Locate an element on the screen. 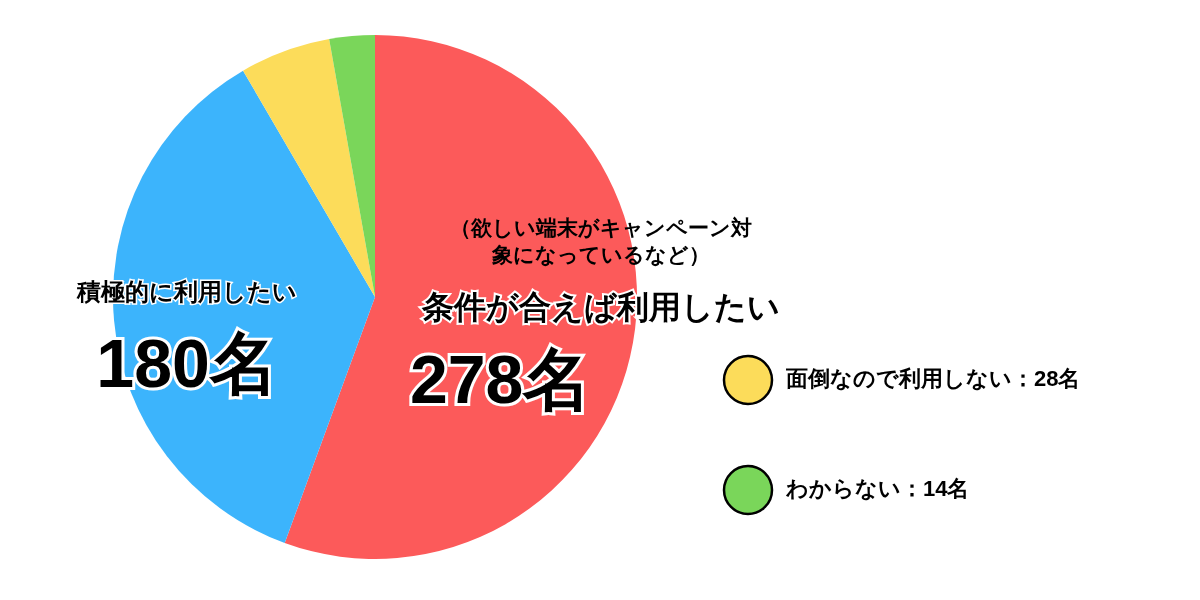  data-label: 278名 is located at coordinates (500, 378).